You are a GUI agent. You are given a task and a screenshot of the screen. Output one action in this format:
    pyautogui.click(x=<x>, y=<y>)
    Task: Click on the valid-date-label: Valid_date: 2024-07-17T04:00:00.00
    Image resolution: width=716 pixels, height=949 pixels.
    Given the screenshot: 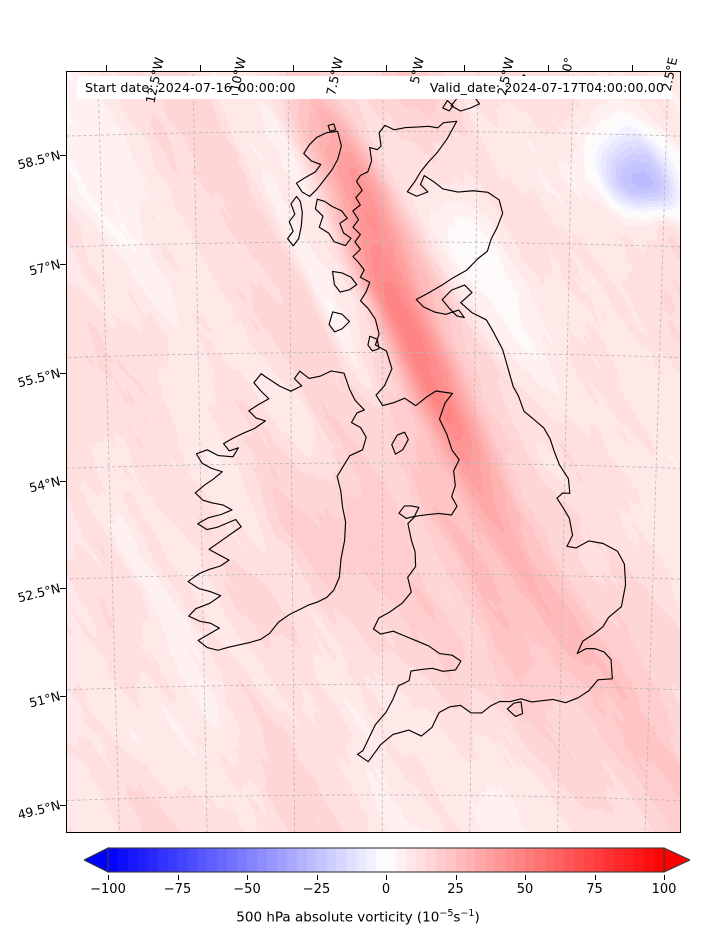 What is the action you would take?
    pyautogui.click(x=546, y=87)
    